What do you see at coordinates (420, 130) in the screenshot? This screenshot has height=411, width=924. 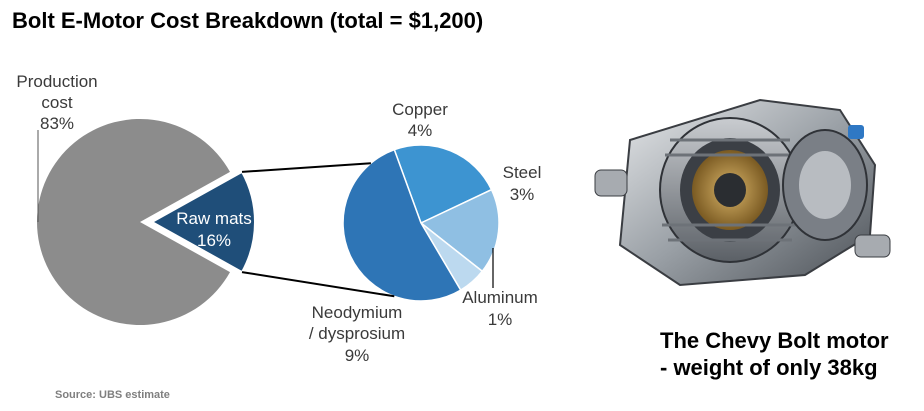 I see `copper-pct: 4%` at bounding box center [420, 130].